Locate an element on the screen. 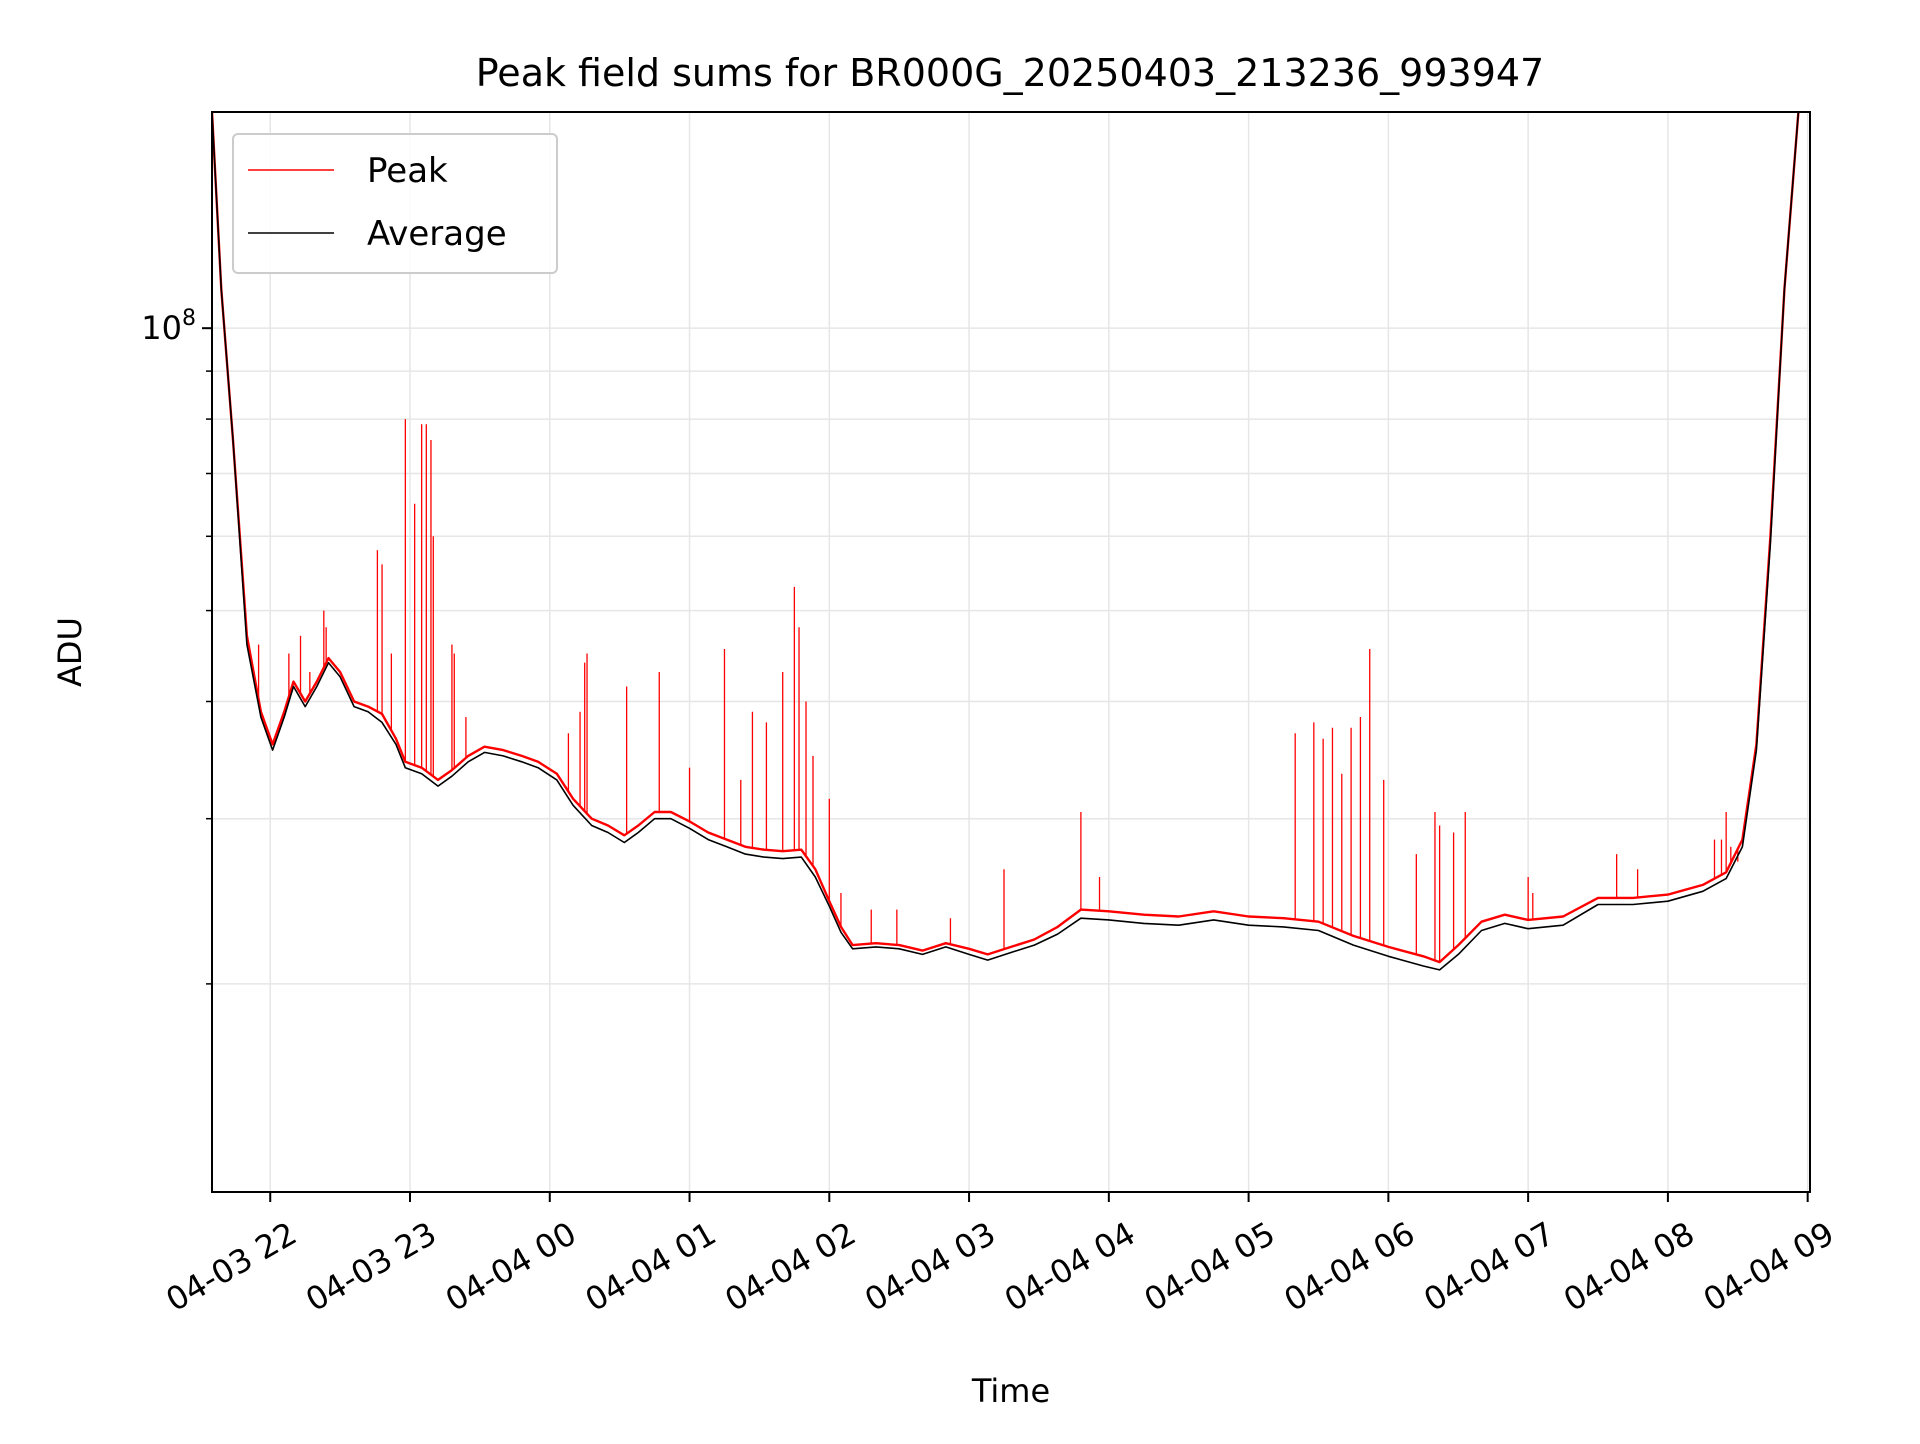  y-tick-label: 108 is located at coordinates (168, 326).